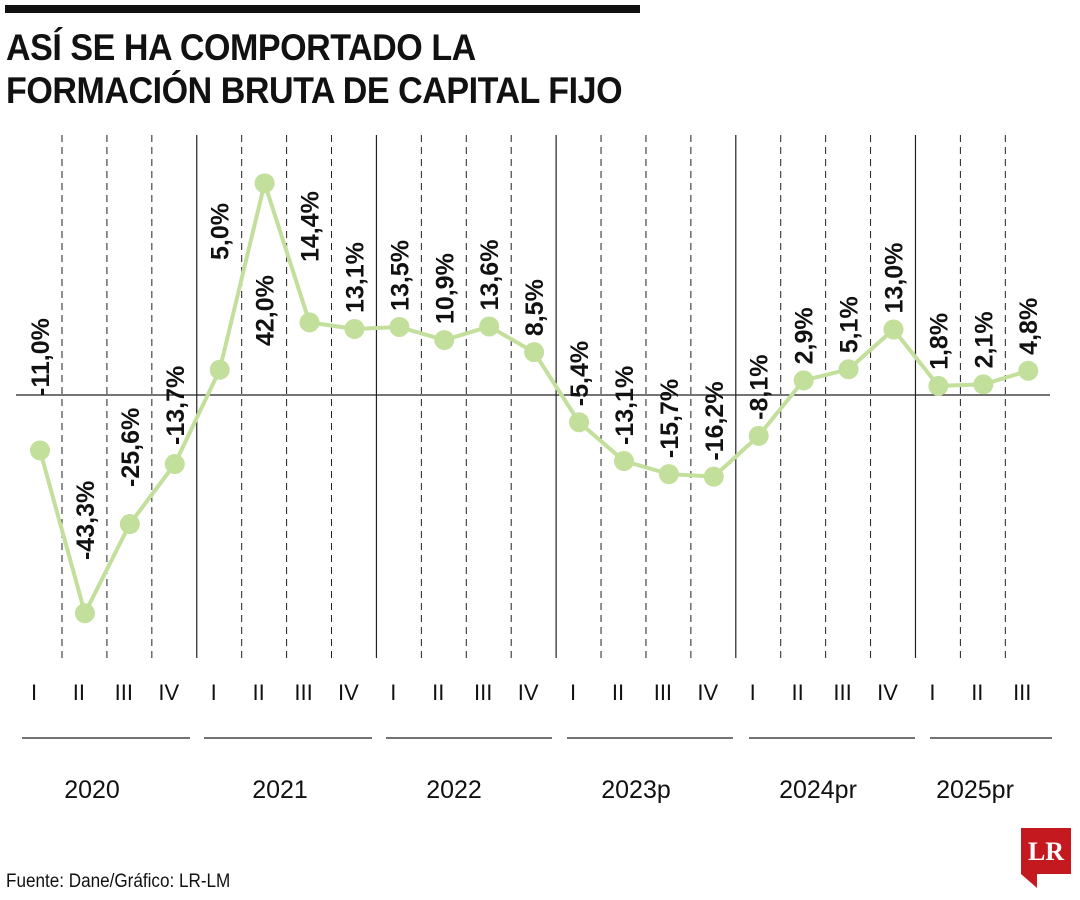 The image size is (1080, 900). What do you see at coordinates (176, 405) in the screenshot?
I see `data-label: -13,7%` at bounding box center [176, 405].